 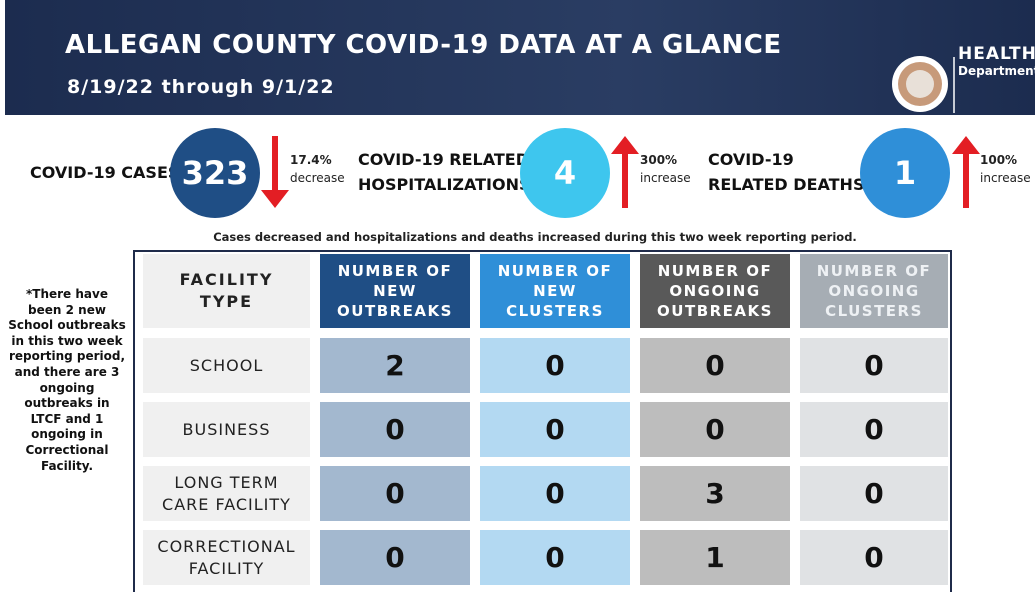 I want to click on stat-circle: 4, so click(x=565, y=173).